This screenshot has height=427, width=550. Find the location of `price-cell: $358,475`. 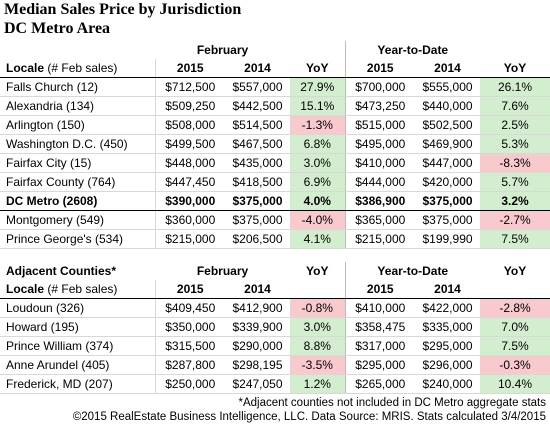

price-cell: $358,475 is located at coordinates (380, 327).